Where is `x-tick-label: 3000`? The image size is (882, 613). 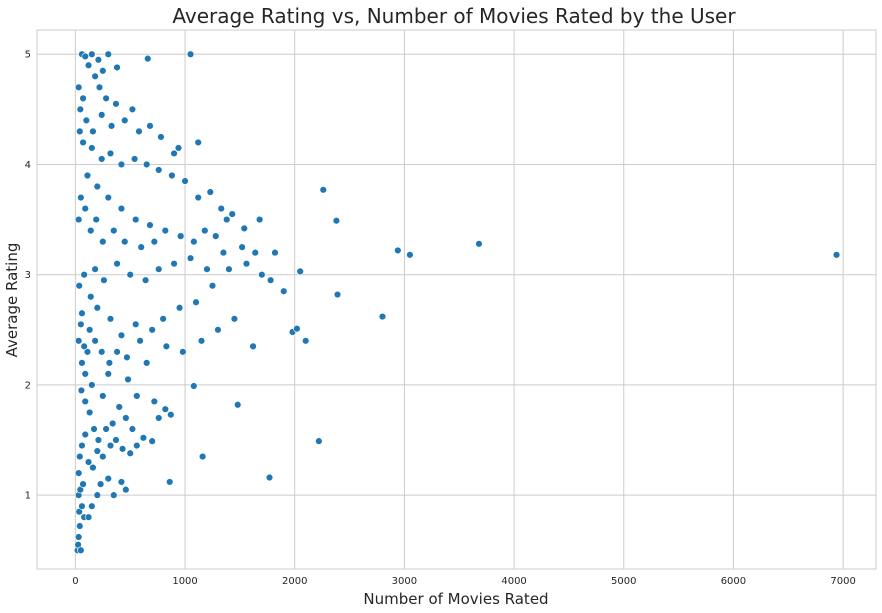 x-tick-label: 3000 is located at coordinates (404, 581).